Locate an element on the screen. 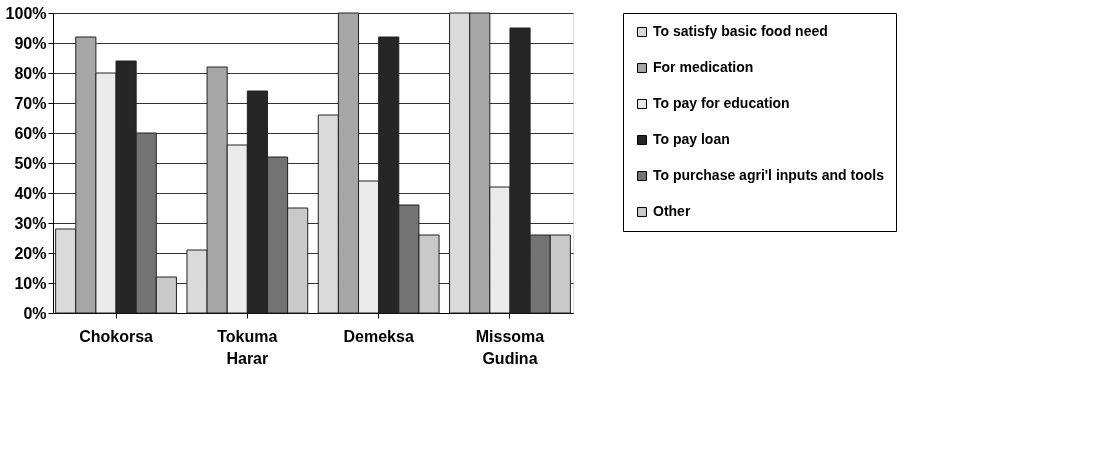  x-tick-label: Demeksa is located at coordinates (378, 336).